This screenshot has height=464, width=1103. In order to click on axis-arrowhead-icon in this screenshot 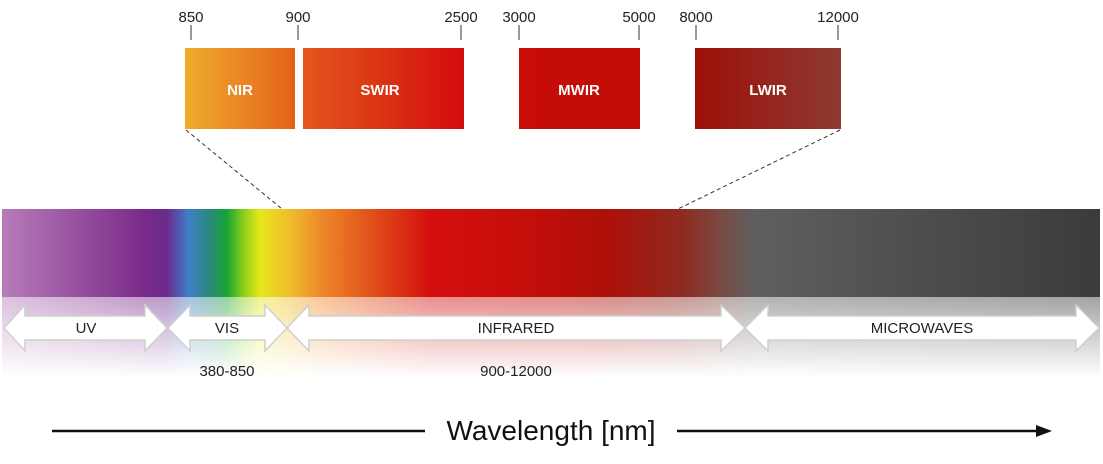, I will do `click(1044, 431)`.